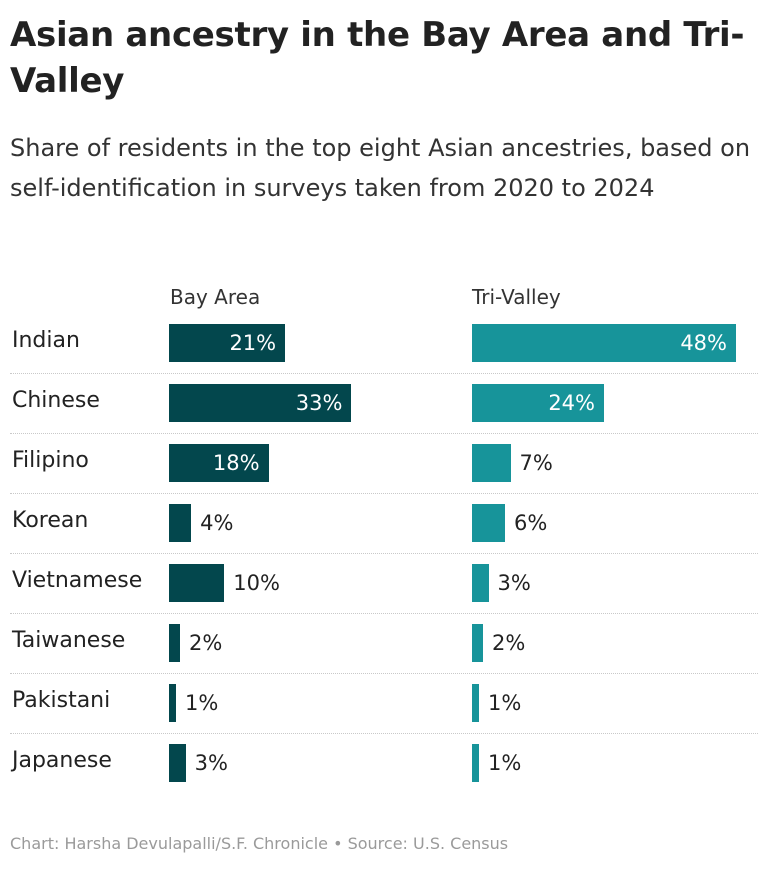 The image size is (768, 871). I want to click on value-label-tri-valley-korean: 6%, so click(531, 523).